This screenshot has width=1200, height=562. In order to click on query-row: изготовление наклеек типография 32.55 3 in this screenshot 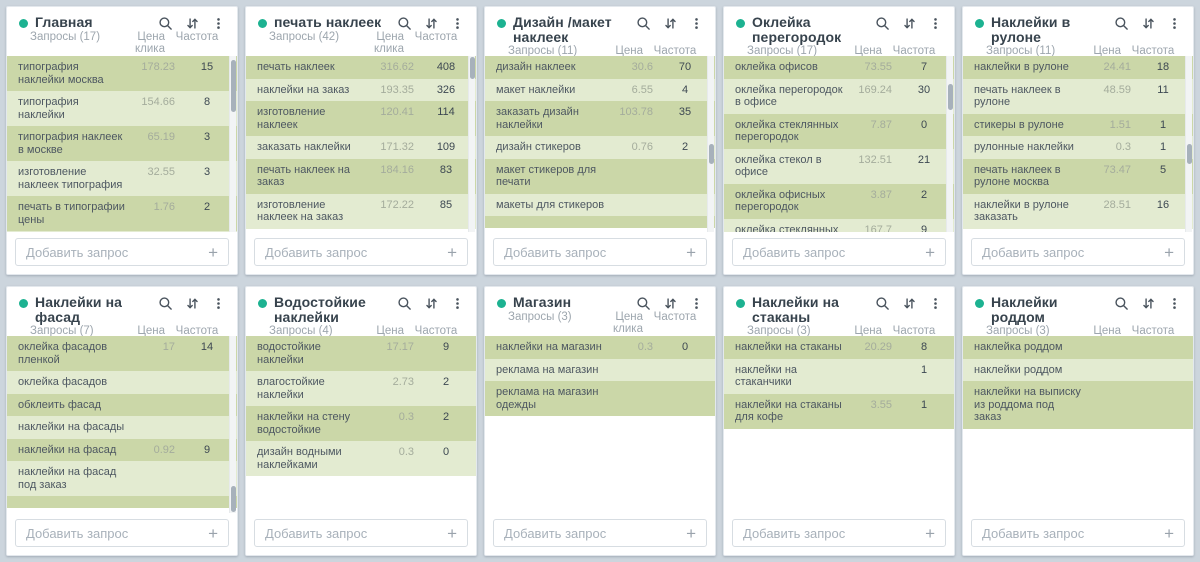, I will do `click(122, 178)`.